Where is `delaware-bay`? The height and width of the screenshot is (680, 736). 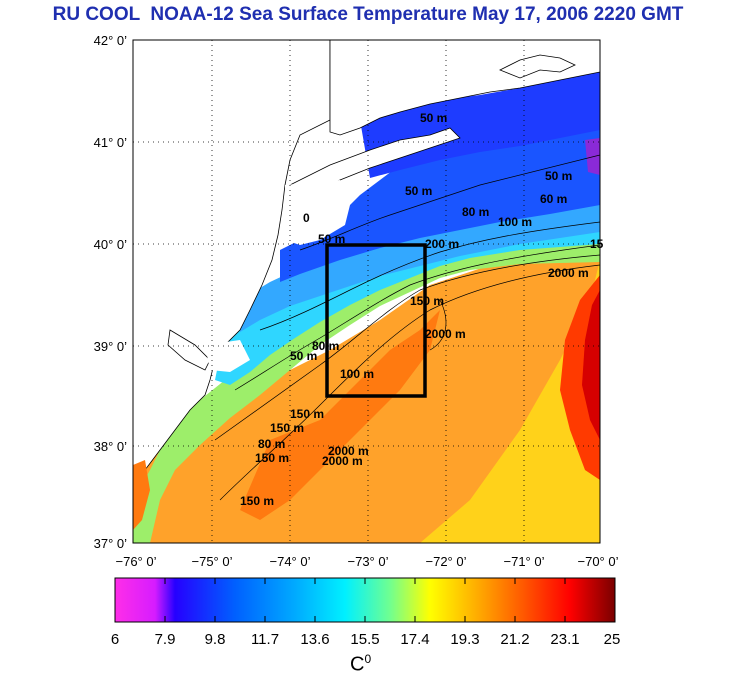
delaware-bay is located at coordinates (189, 350).